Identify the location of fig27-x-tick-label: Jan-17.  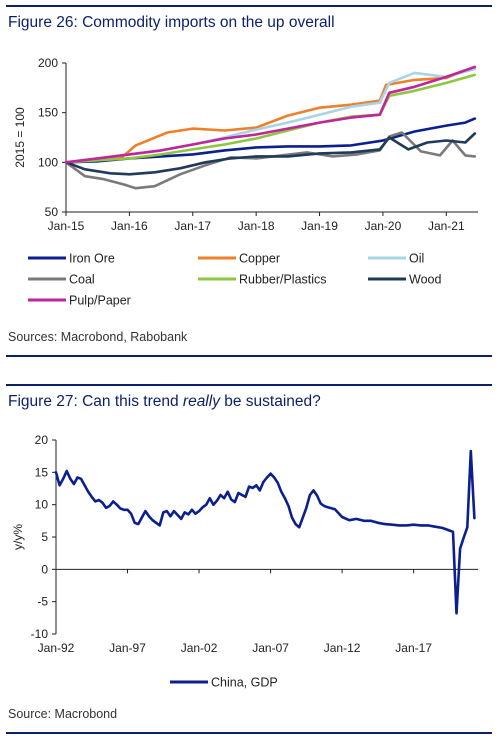
(413, 648).